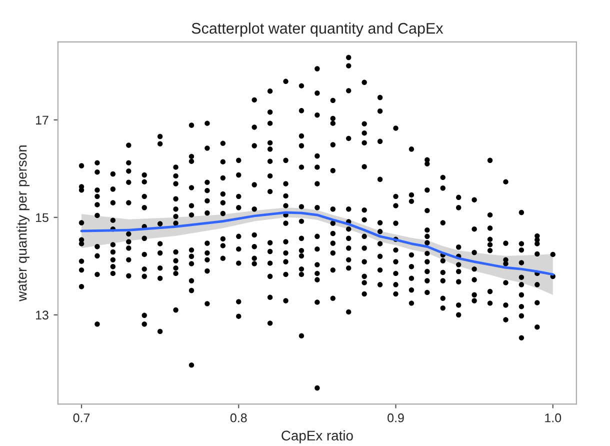 The image size is (610, 446). I want to click on y-axis-title: water quantity per person, so click(23, 224).